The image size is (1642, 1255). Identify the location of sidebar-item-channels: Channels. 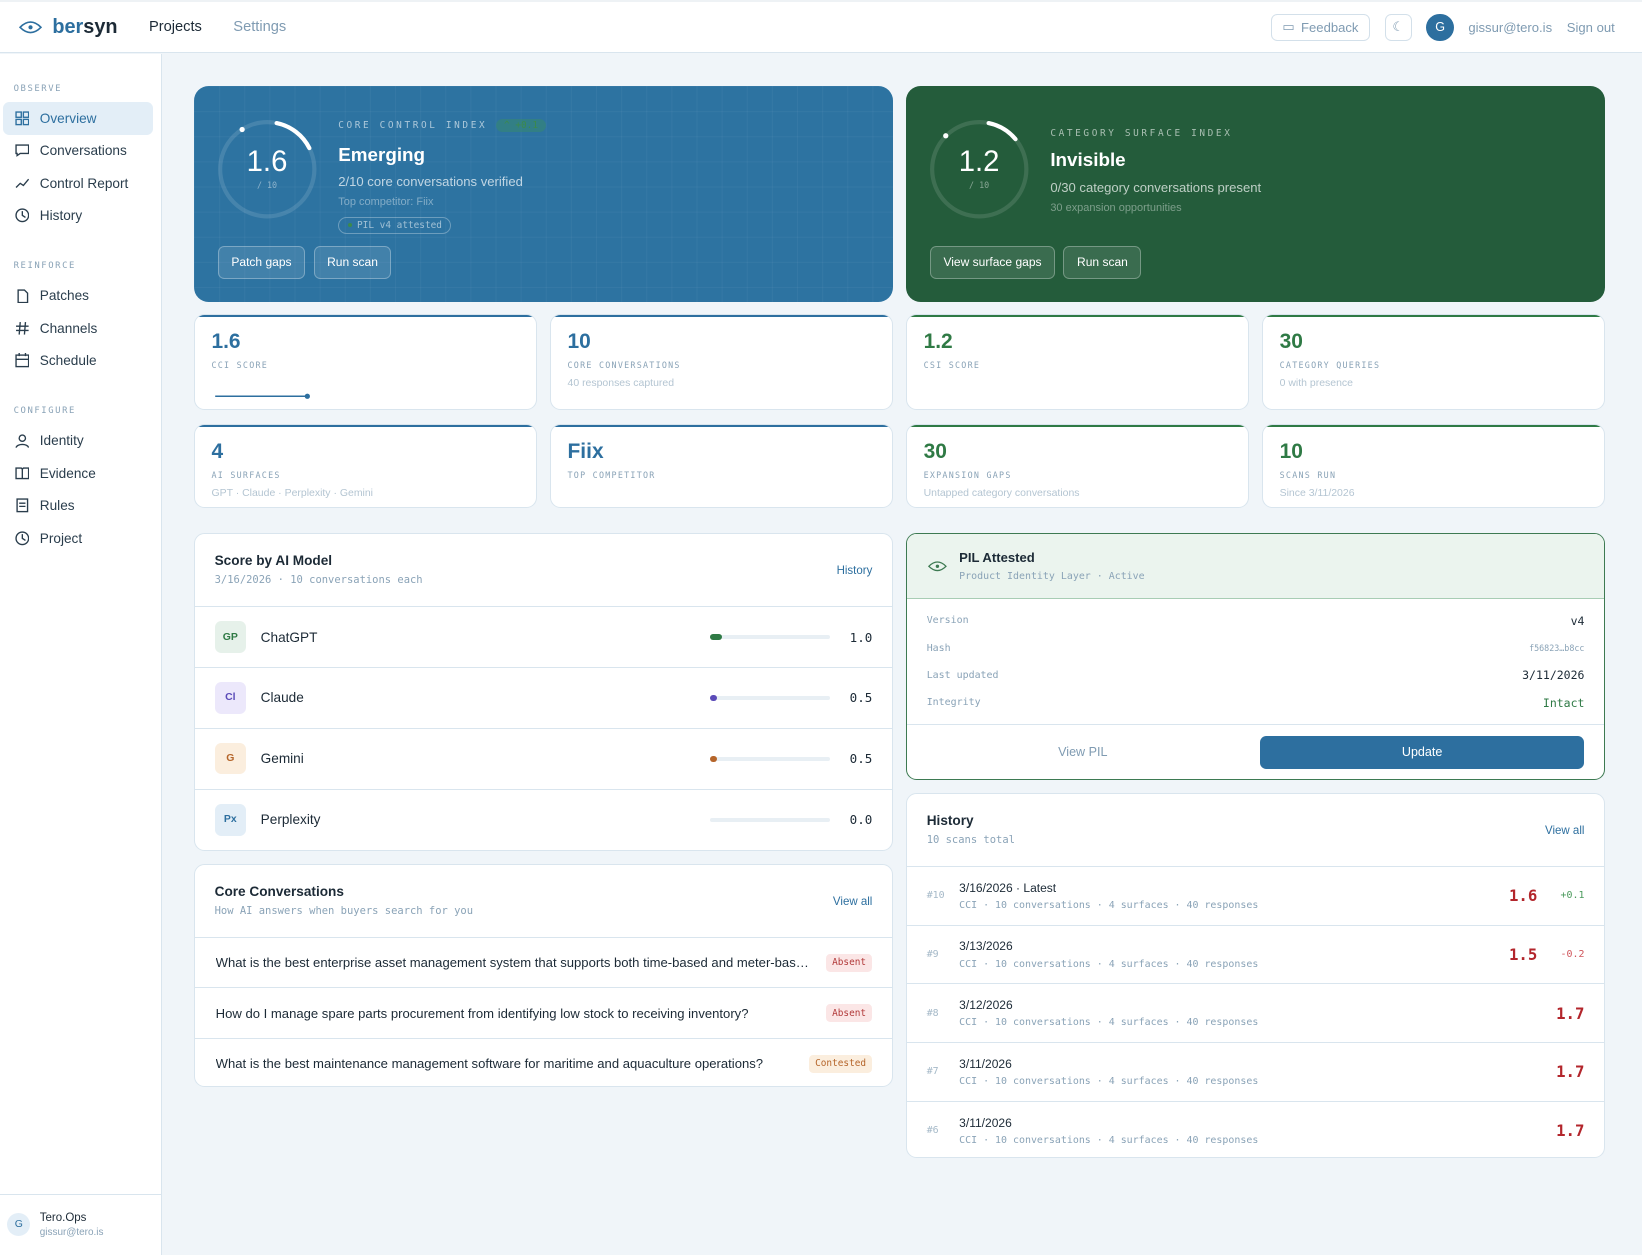
(78, 328).